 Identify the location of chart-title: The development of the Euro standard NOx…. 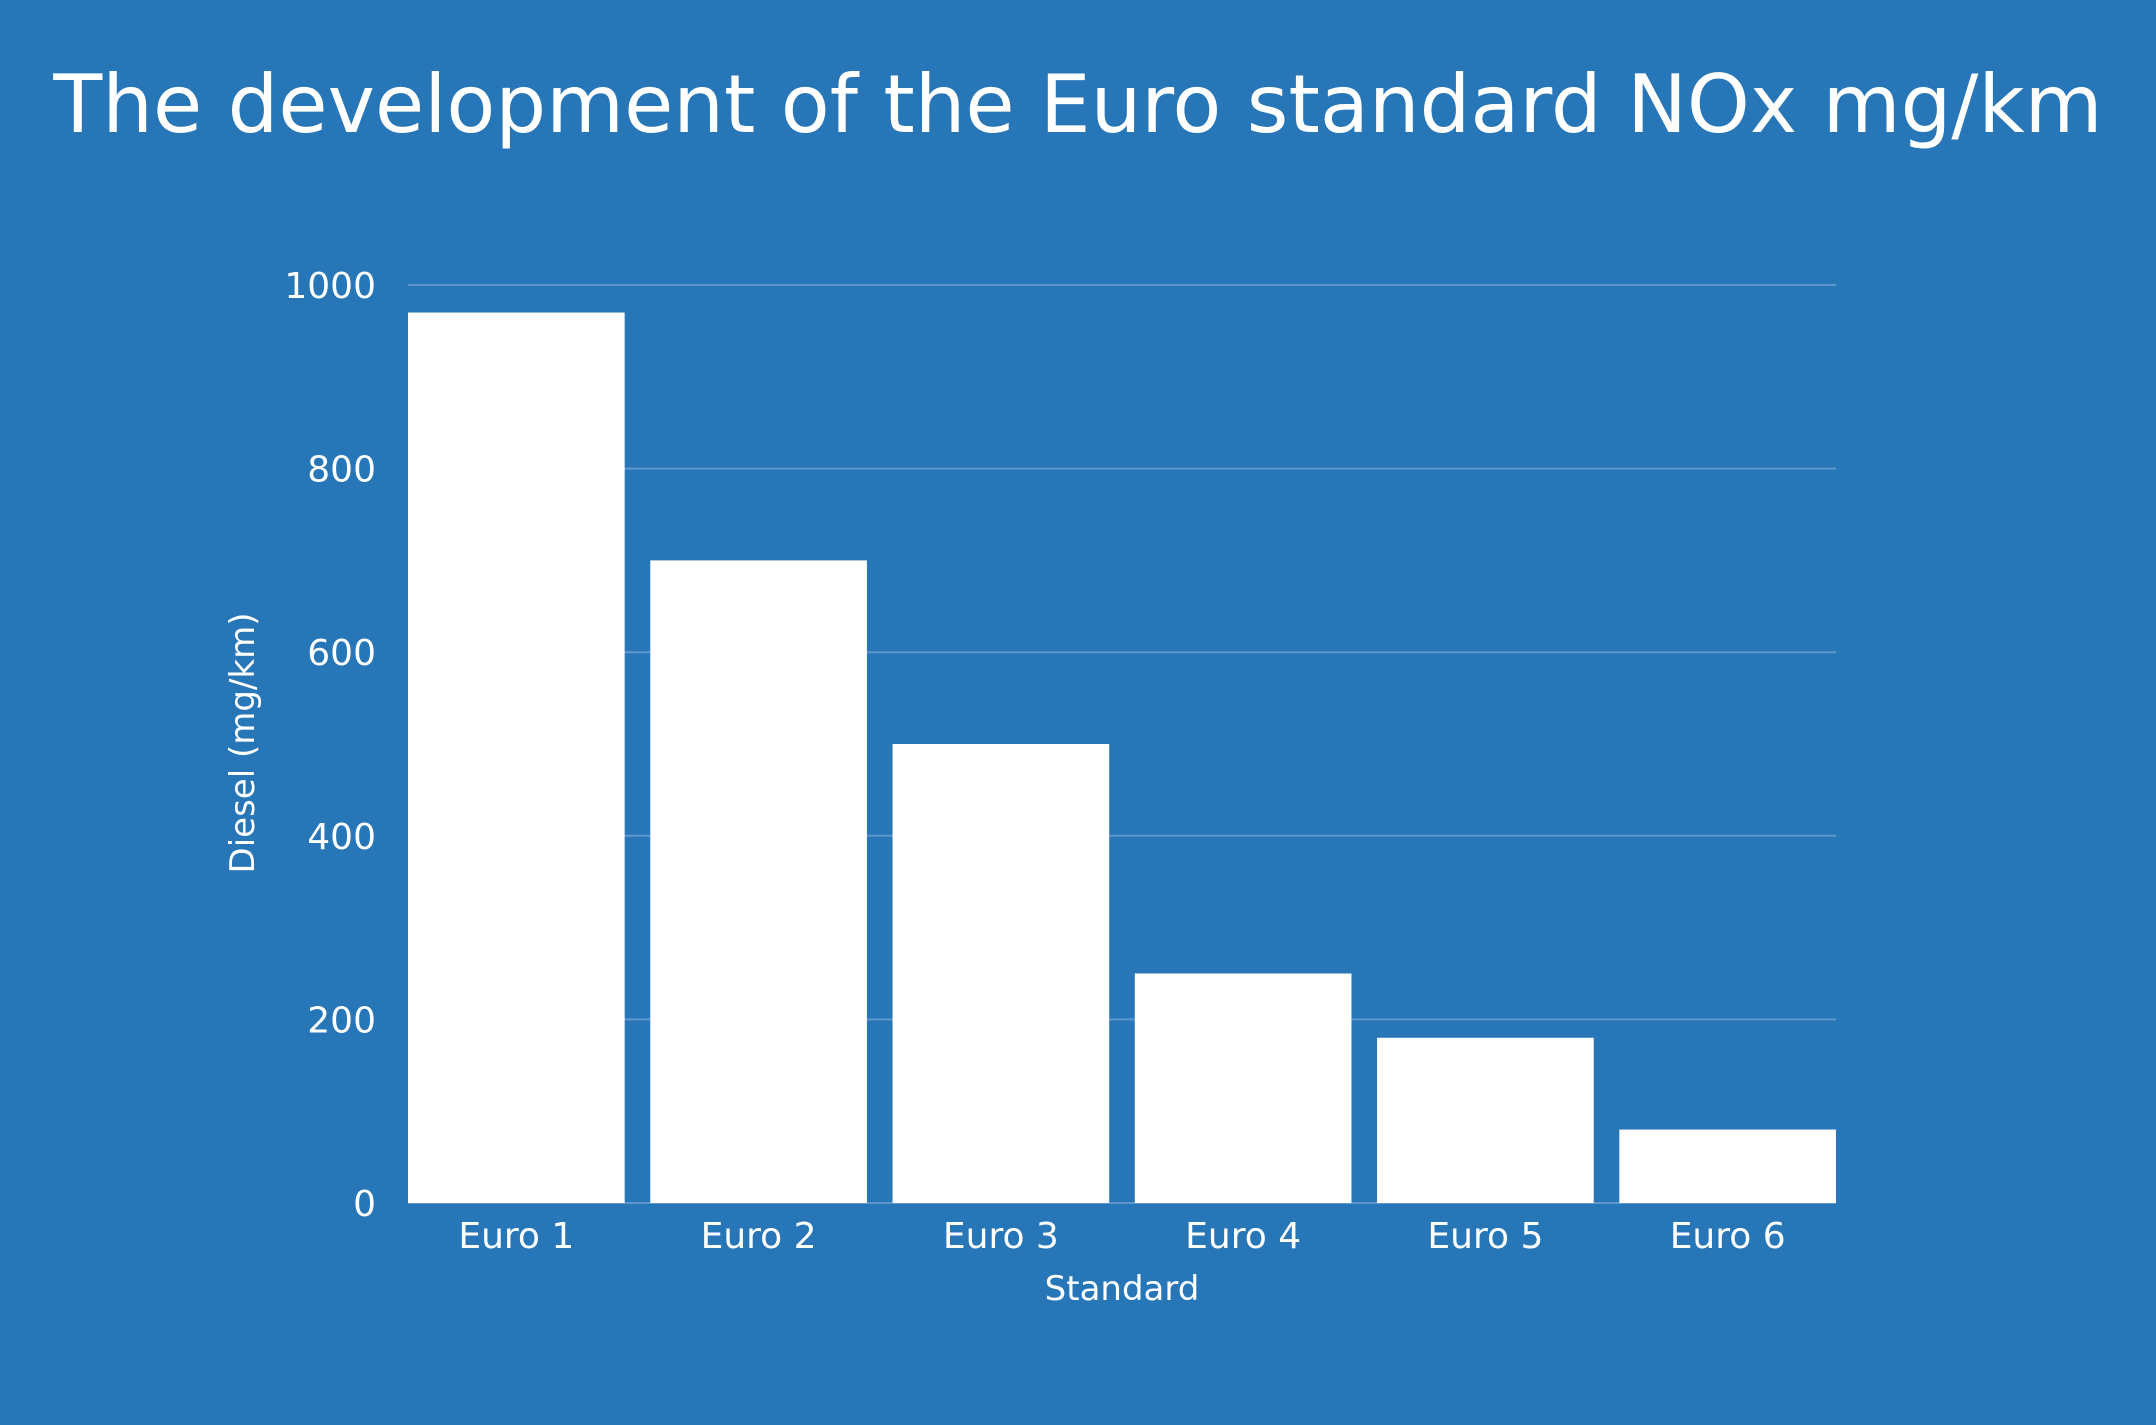
(1078, 104).